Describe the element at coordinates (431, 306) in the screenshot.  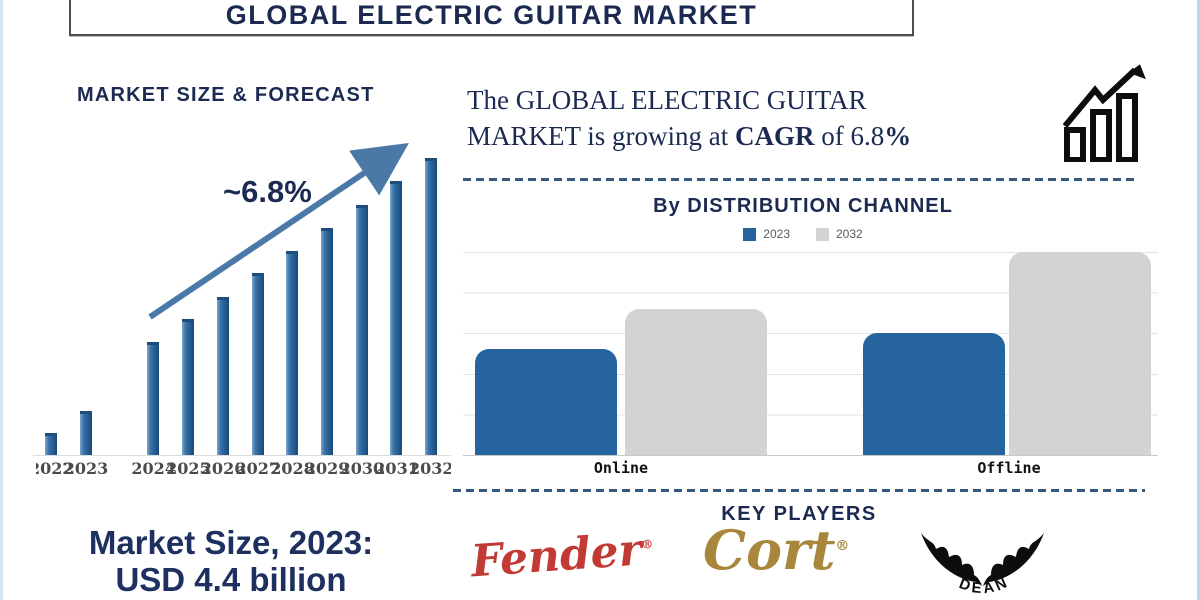
I see `forecast-bar-2032` at that location.